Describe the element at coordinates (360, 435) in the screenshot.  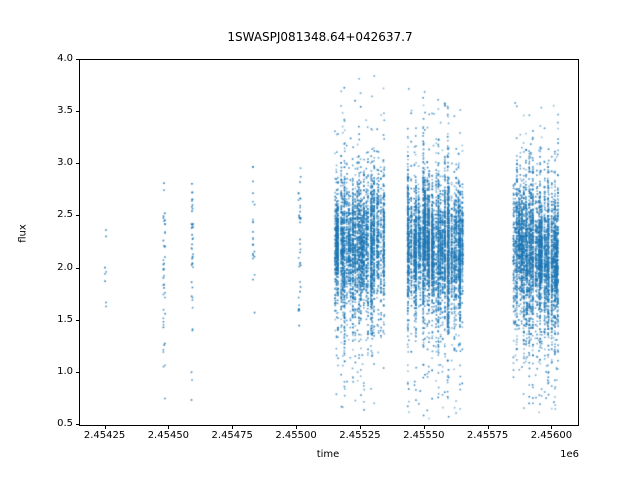
I see `x-tick-label: 2.45525` at that location.